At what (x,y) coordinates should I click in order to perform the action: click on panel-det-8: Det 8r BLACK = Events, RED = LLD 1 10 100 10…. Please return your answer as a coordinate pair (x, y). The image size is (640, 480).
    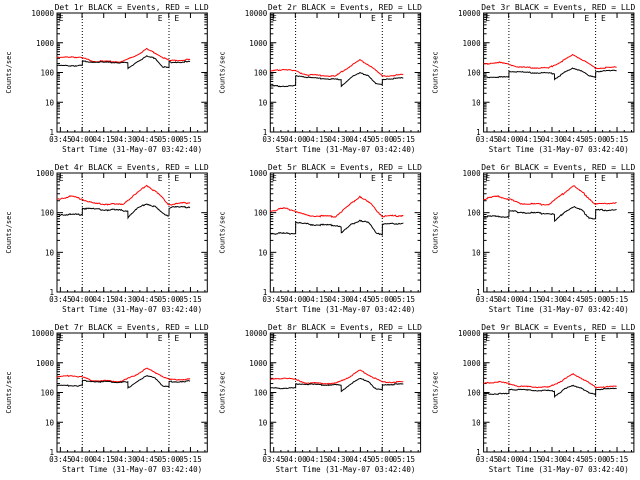
    Looking at the image, I should click on (320, 398).